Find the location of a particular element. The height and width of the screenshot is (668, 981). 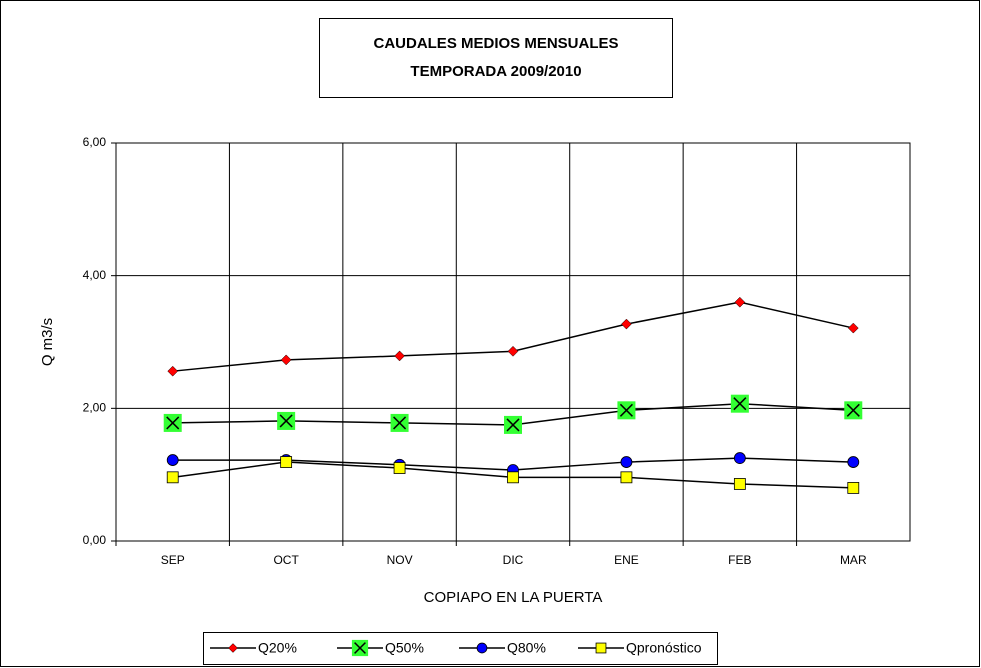

legend-label: Q50% is located at coordinates (404, 648).